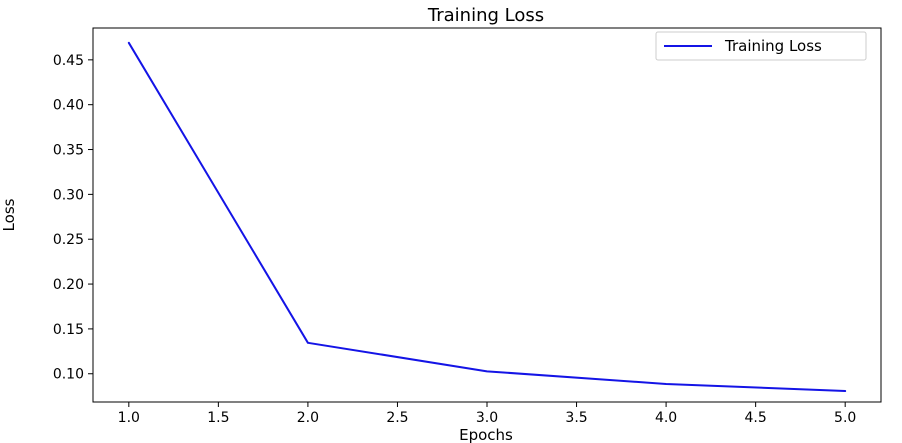  I want to click on y-axis-label: Loss, so click(9, 214).